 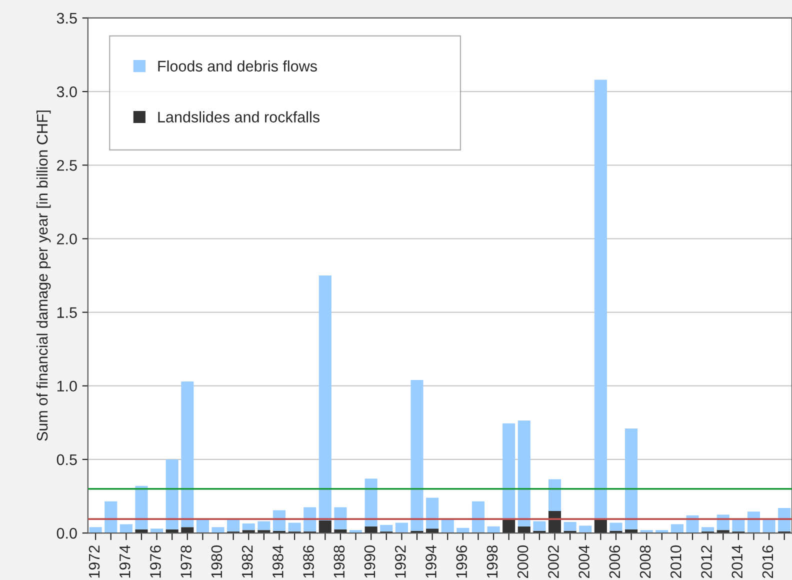 I want to click on x-tick-label: 1998, so click(x=492, y=561).